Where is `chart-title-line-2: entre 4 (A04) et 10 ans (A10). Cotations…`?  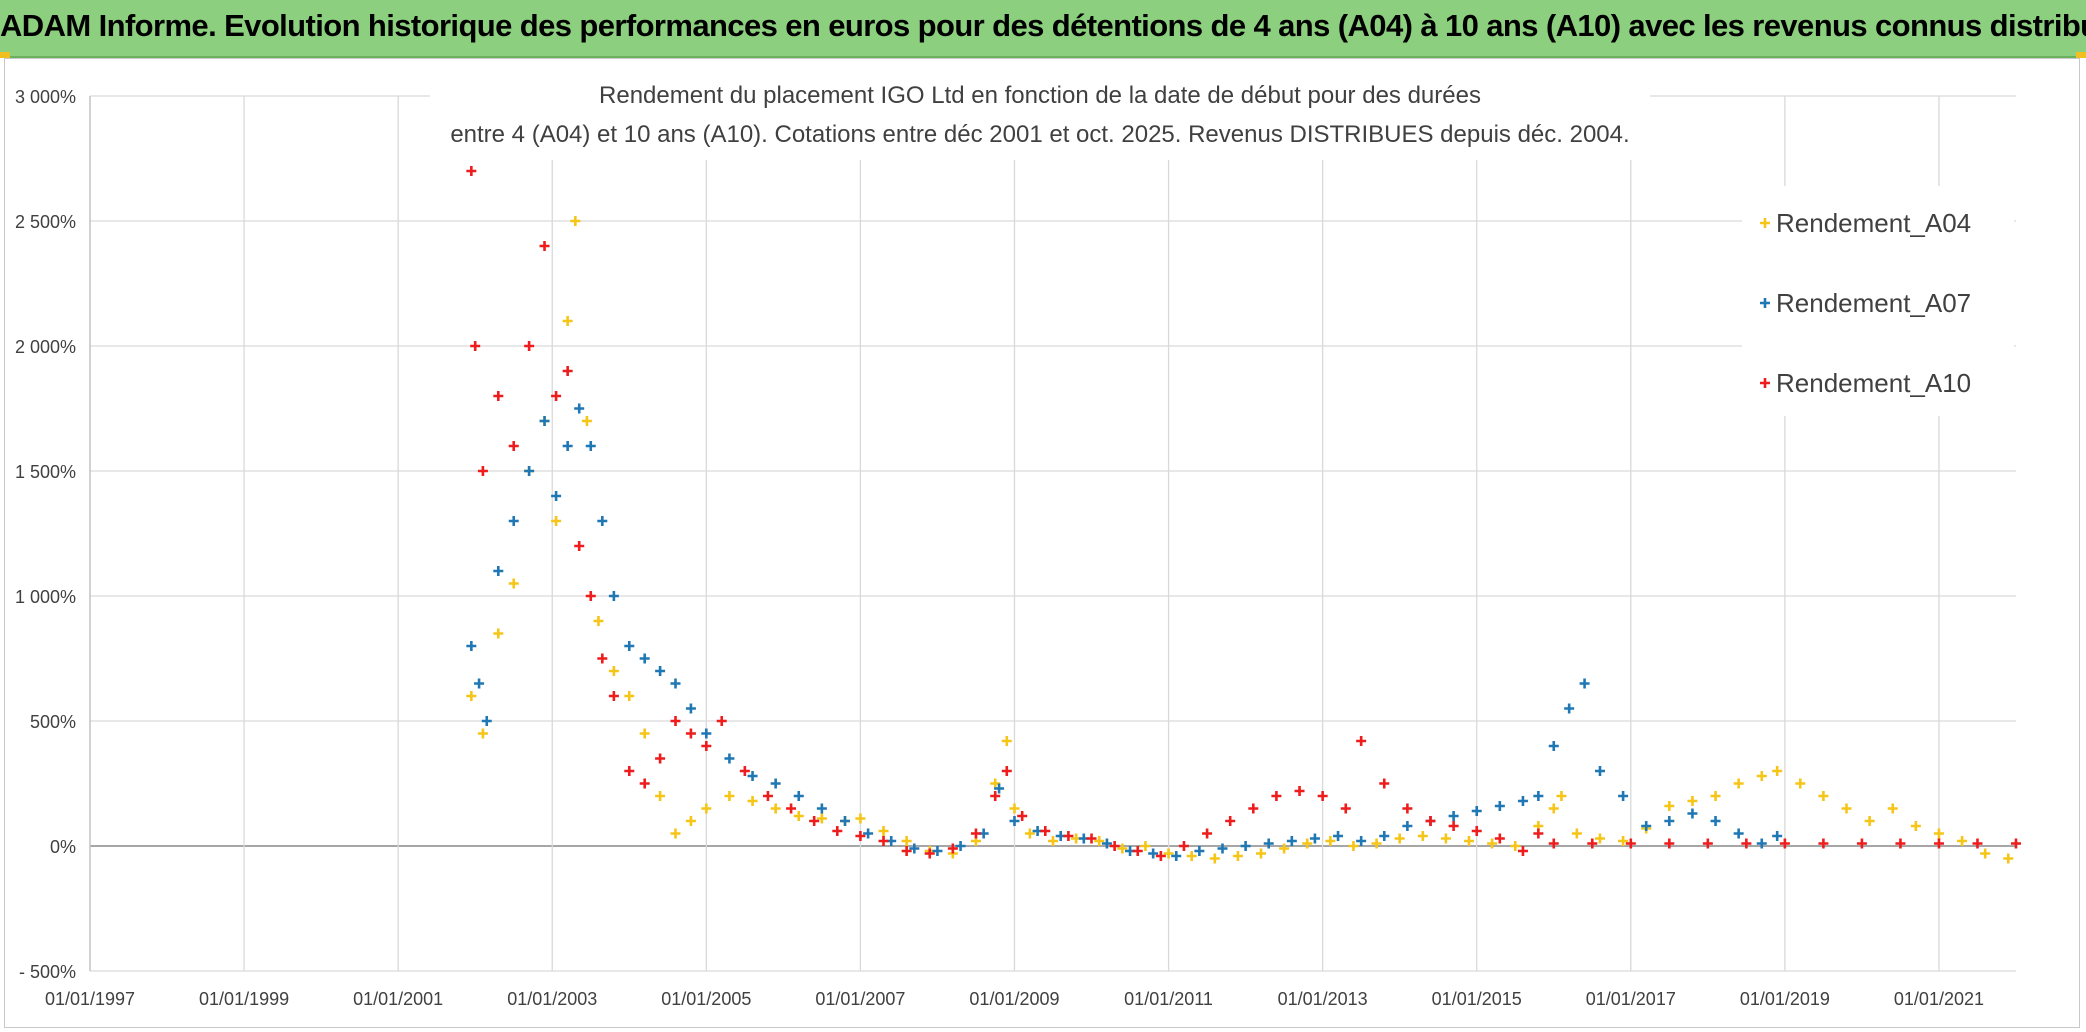 chart-title-line-2: entre 4 (A04) et 10 ans (A10). Cotations… is located at coordinates (1039, 134).